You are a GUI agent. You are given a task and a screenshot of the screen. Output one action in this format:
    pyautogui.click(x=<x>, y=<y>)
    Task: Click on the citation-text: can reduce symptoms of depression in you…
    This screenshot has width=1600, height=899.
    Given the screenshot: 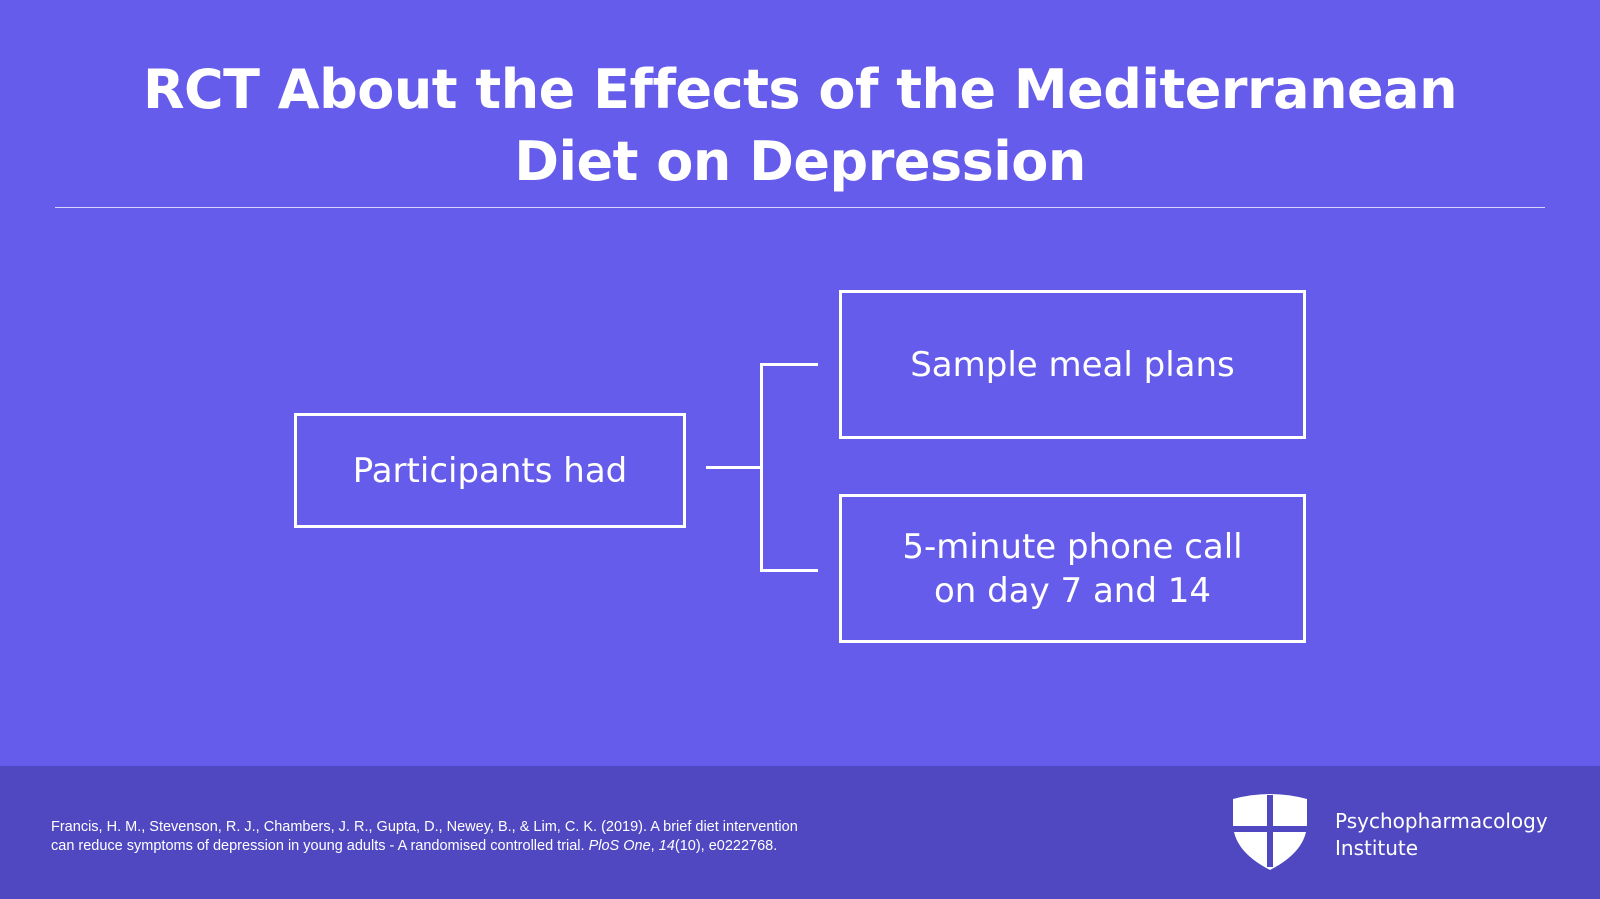 What is the action you would take?
    pyautogui.click(x=320, y=845)
    